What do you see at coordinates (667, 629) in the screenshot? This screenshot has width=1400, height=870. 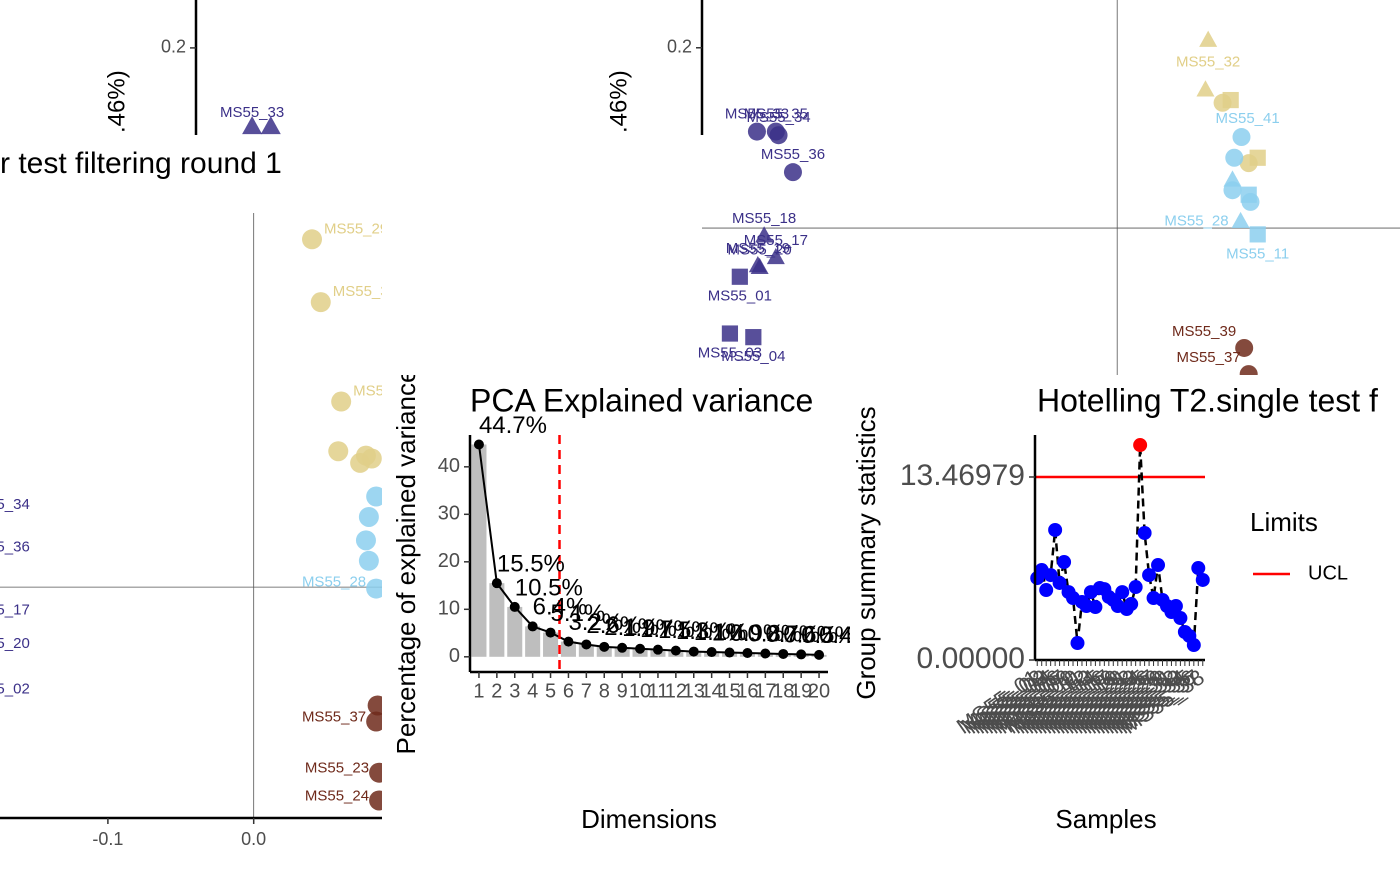 I see `value-label: 1.7%` at bounding box center [667, 629].